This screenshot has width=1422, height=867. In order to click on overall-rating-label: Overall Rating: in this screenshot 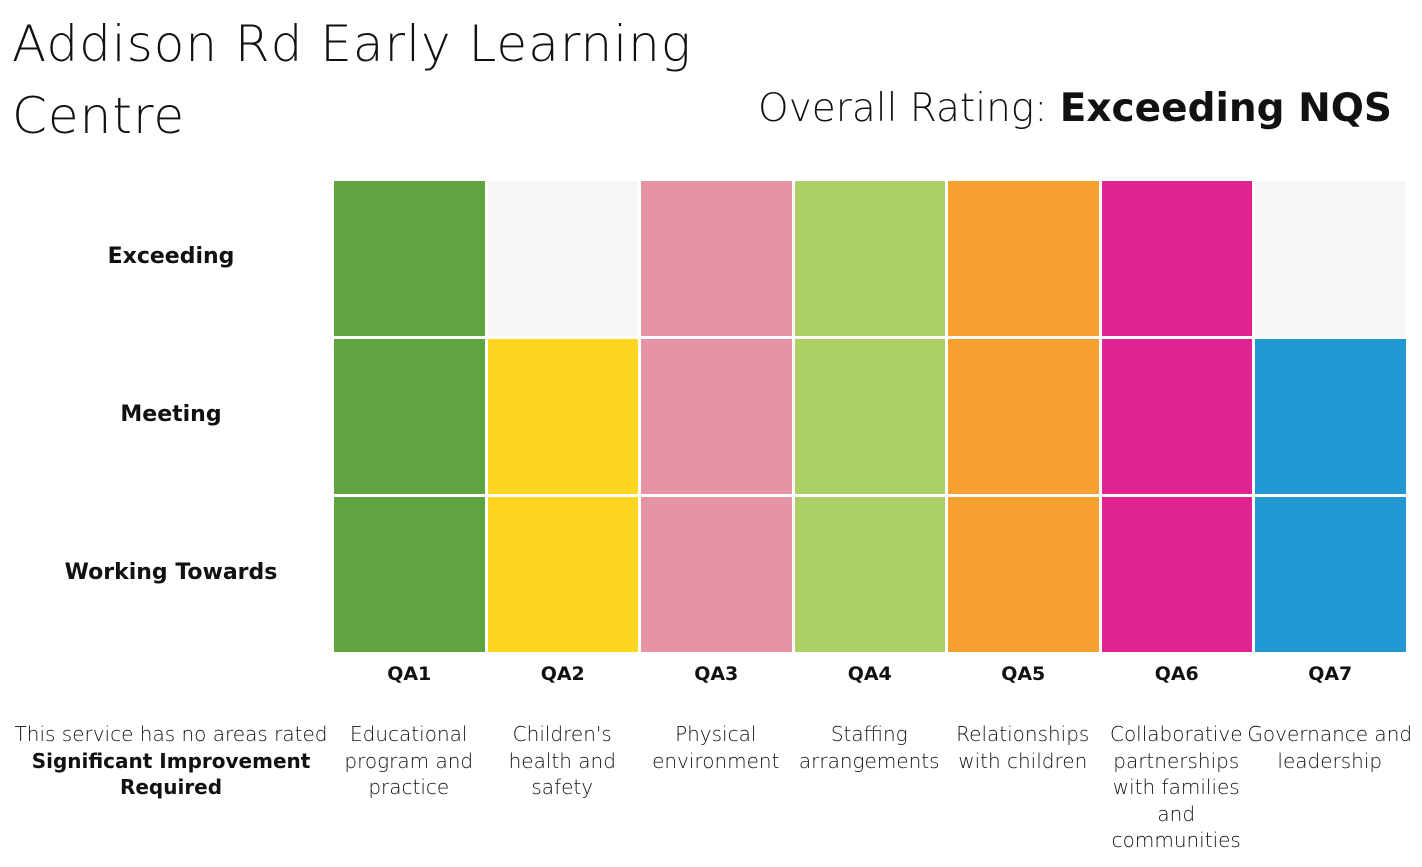, I will do `click(903, 108)`.